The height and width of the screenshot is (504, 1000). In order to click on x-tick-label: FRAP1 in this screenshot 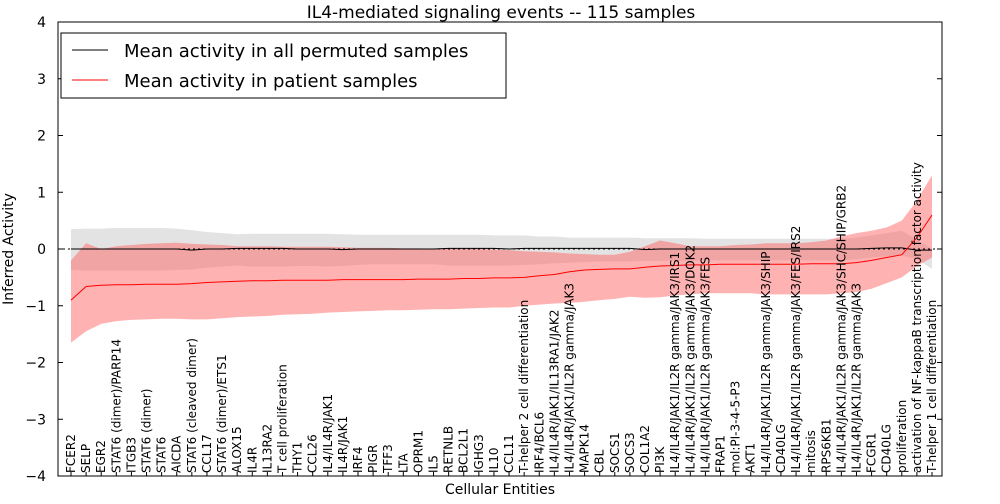, I will do `click(721, 454)`.